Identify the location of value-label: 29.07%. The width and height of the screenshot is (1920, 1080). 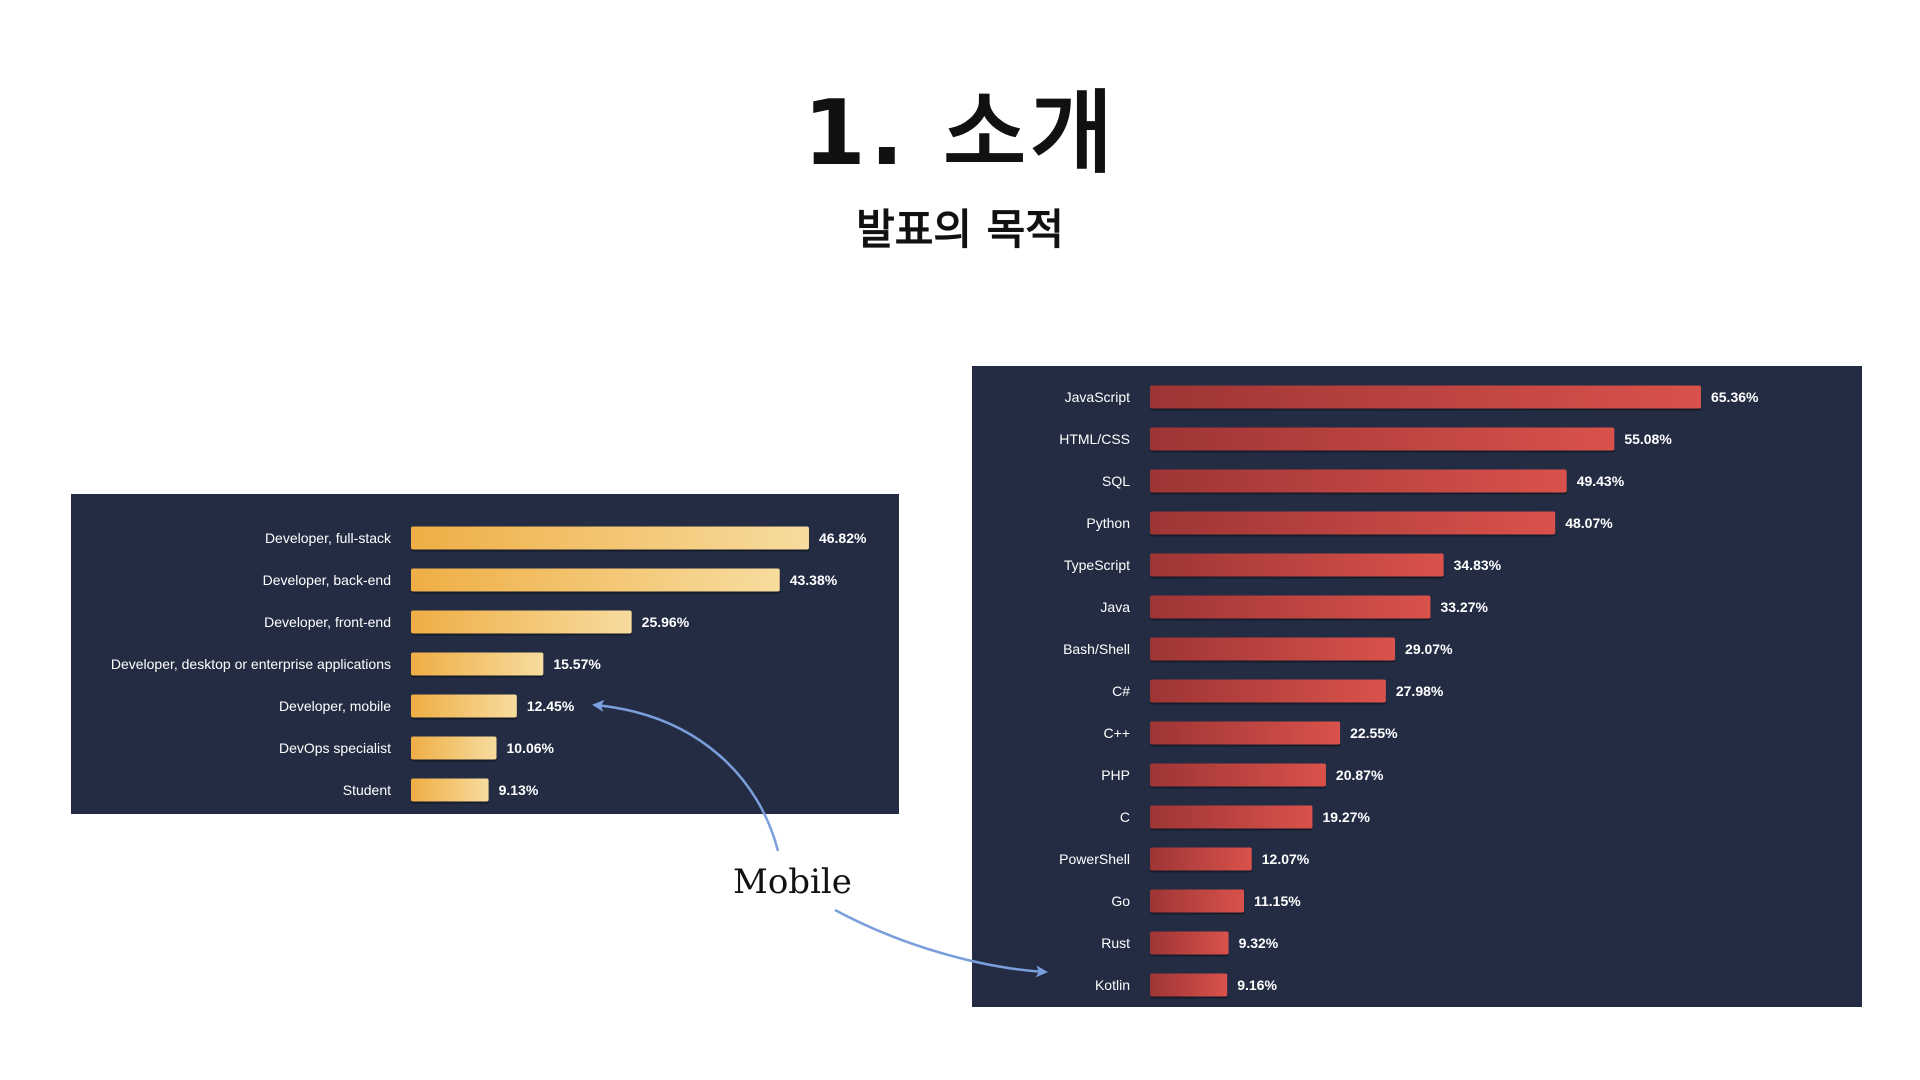
(1429, 649).